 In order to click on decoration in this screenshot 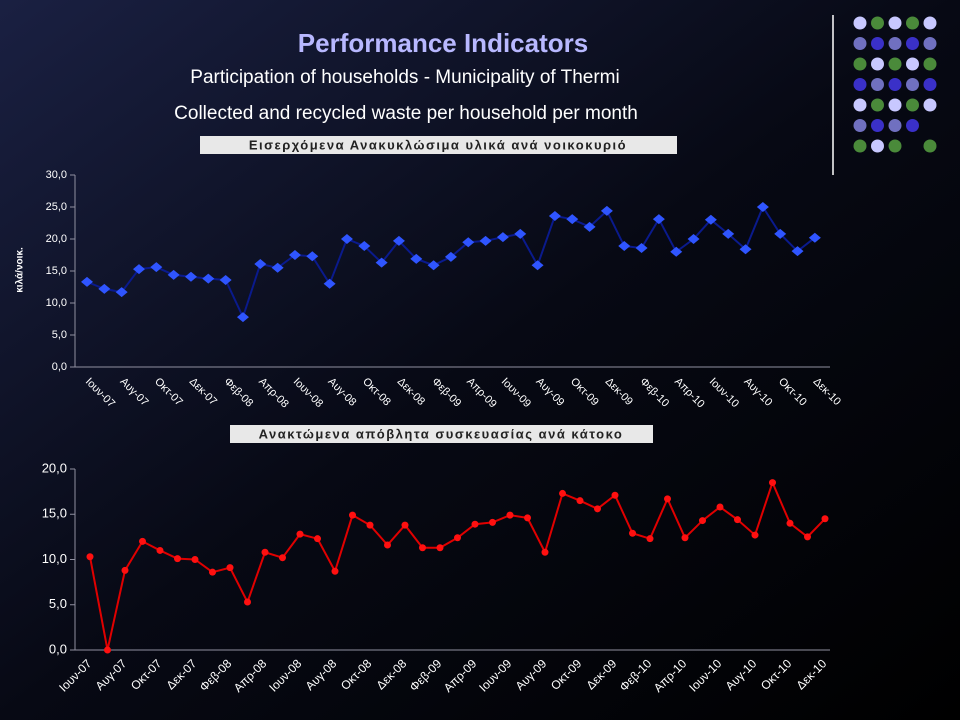, I will do `click(895, 84)`.